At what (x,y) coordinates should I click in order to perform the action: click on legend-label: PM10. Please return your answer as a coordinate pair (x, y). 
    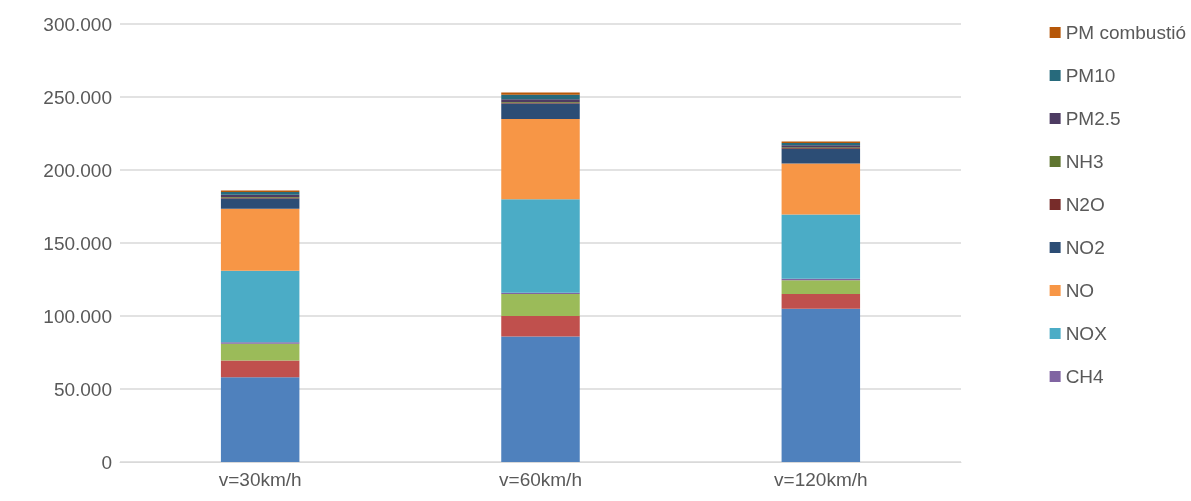
    Looking at the image, I should click on (1090, 75).